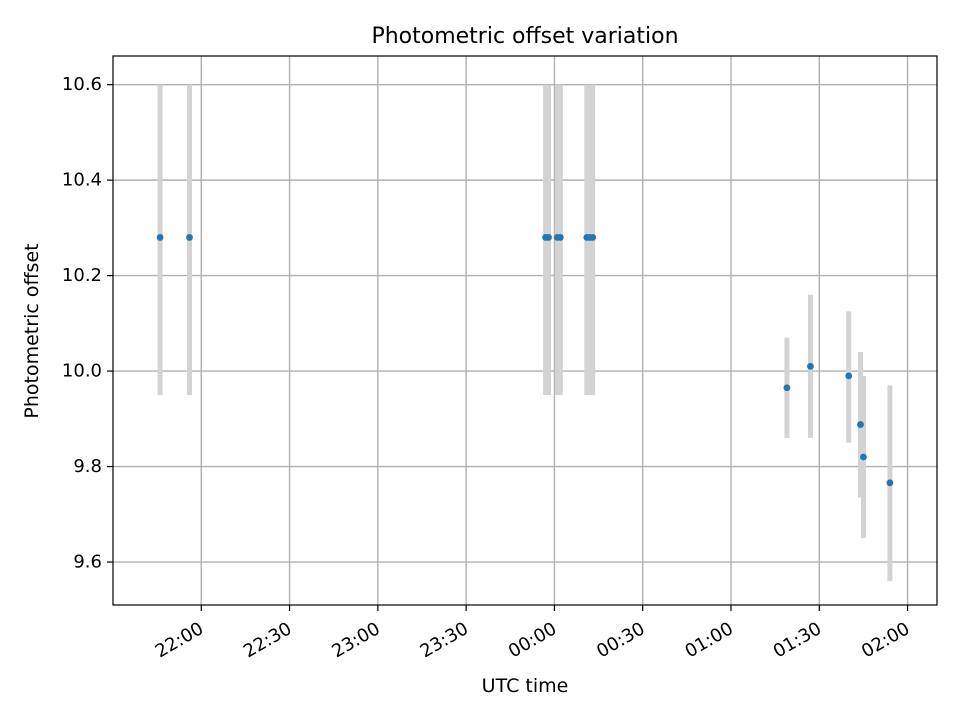 The width and height of the screenshot is (960, 720). What do you see at coordinates (82, 275) in the screenshot?
I see `y-tick-label: 10.2` at bounding box center [82, 275].